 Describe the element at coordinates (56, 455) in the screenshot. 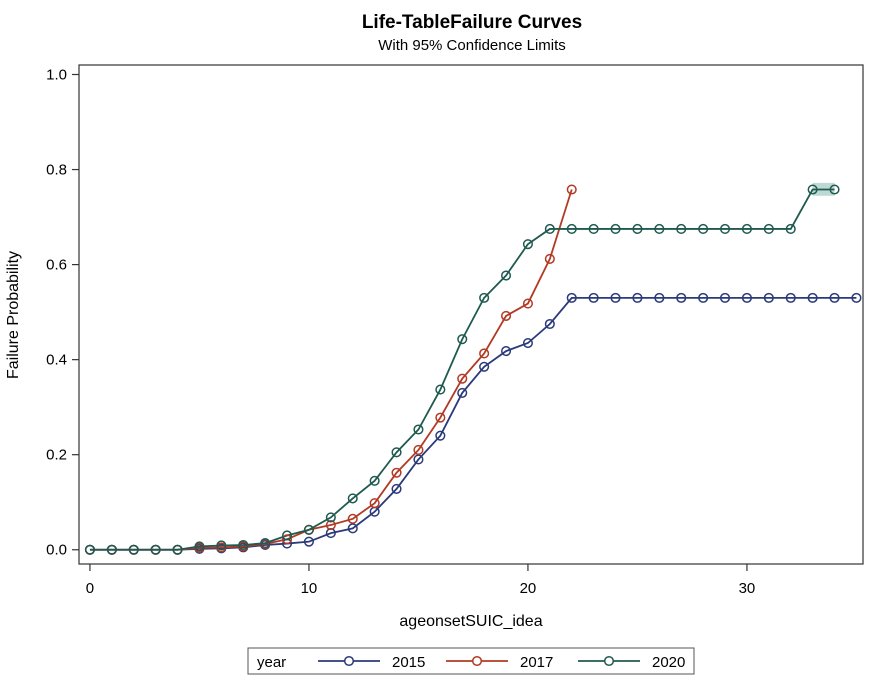

I see `y-tick-label: 0.2` at that location.